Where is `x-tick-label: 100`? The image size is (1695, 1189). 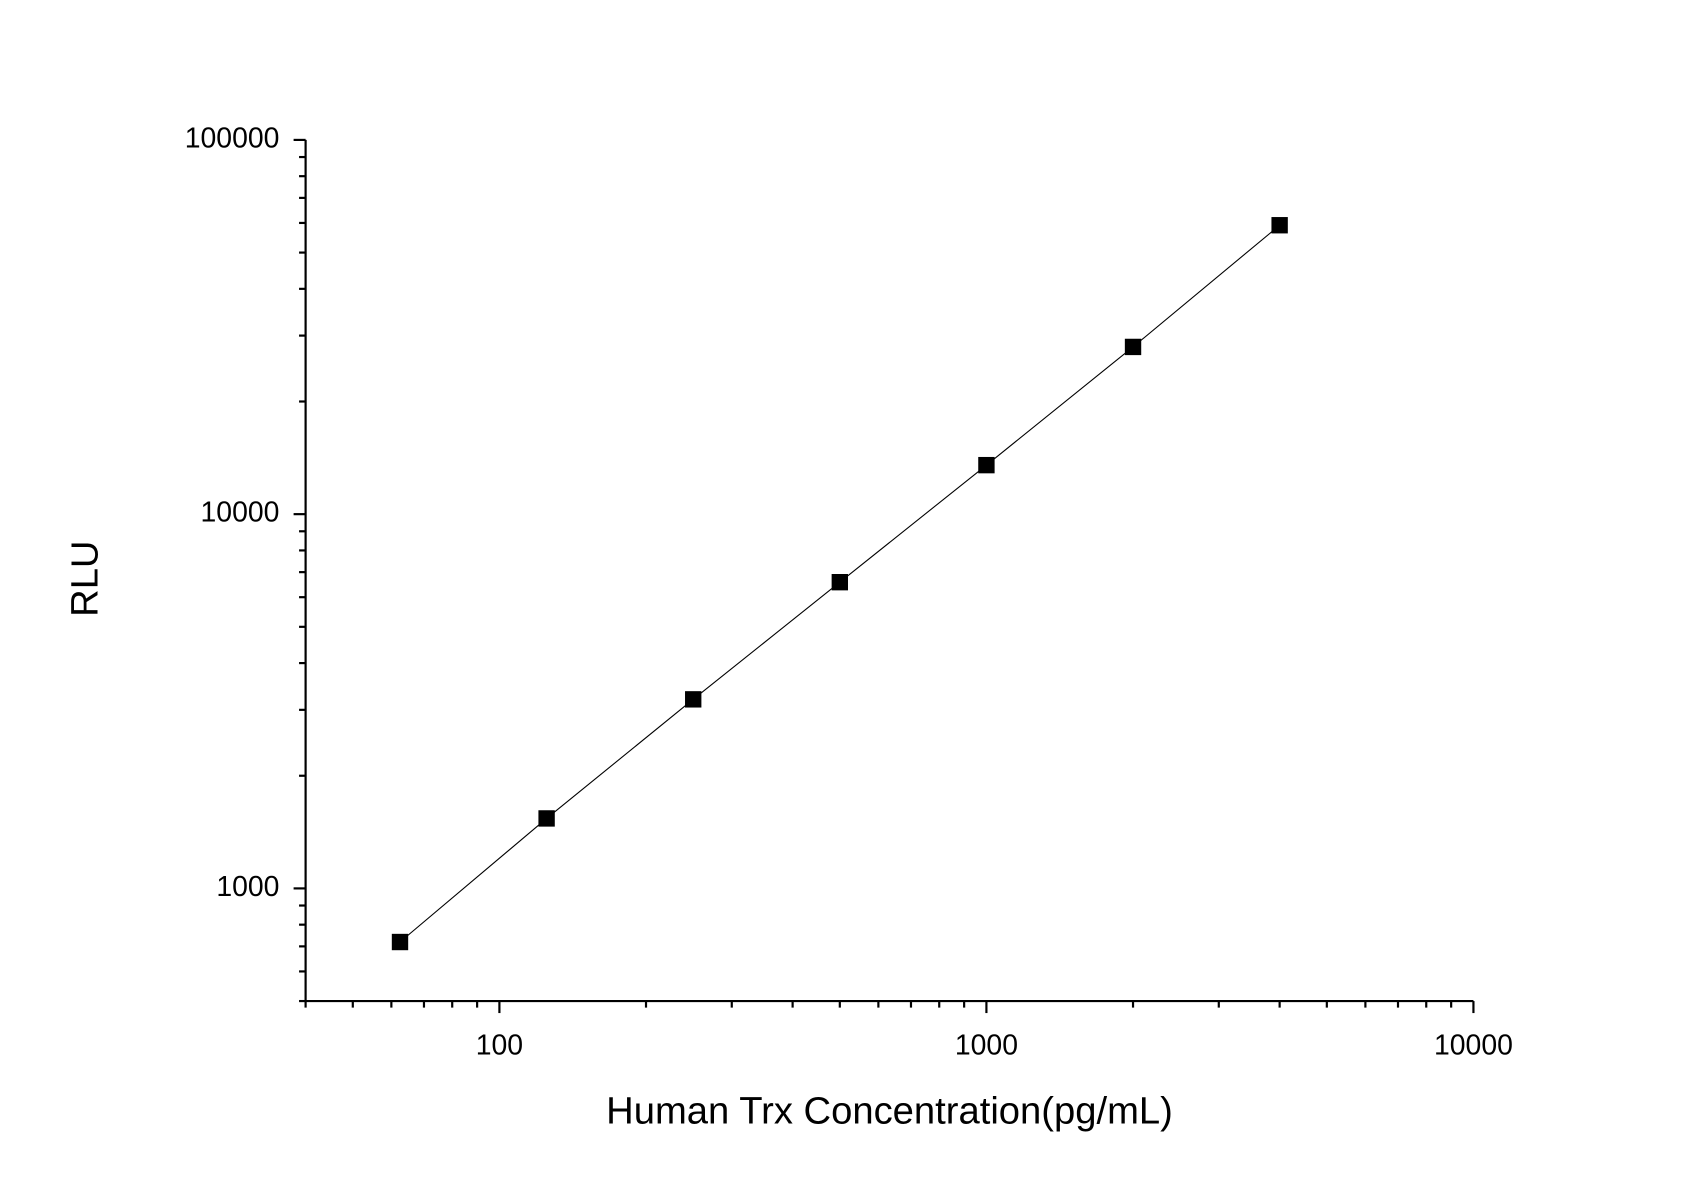
x-tick-label: 100 is located at coordinates (499, 1045).